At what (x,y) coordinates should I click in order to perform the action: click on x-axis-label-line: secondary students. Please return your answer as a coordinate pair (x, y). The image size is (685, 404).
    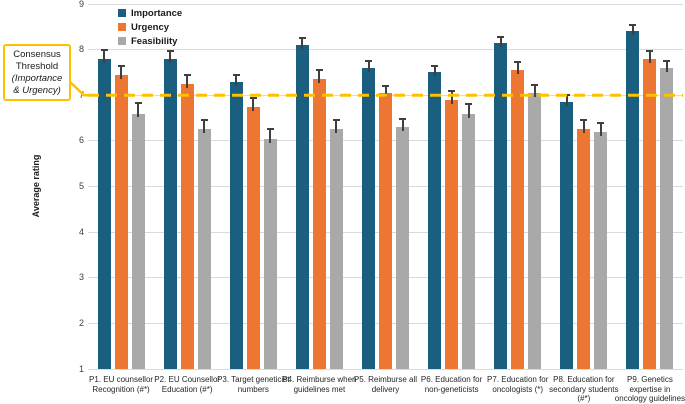
    Looking at the image, I should click on (584, 389).